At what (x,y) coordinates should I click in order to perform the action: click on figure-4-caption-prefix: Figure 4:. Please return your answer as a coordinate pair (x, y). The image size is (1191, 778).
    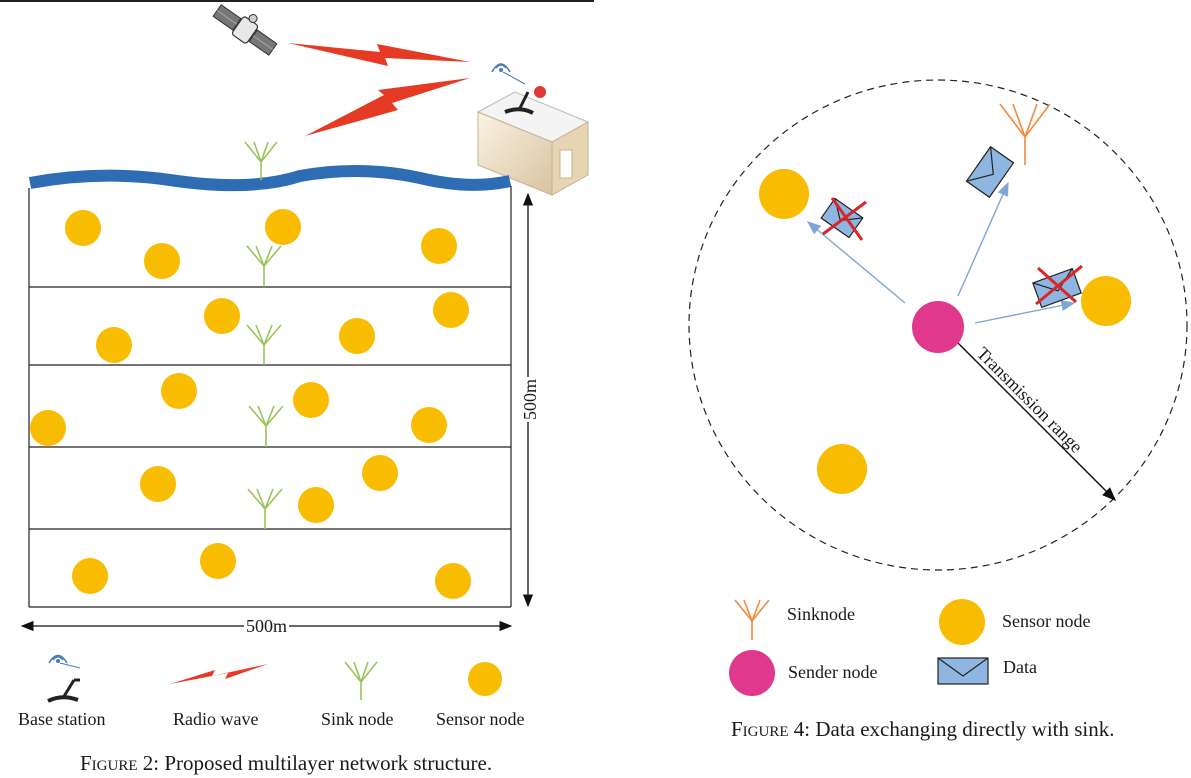
    Looking at the image, I should click on (771, 729).